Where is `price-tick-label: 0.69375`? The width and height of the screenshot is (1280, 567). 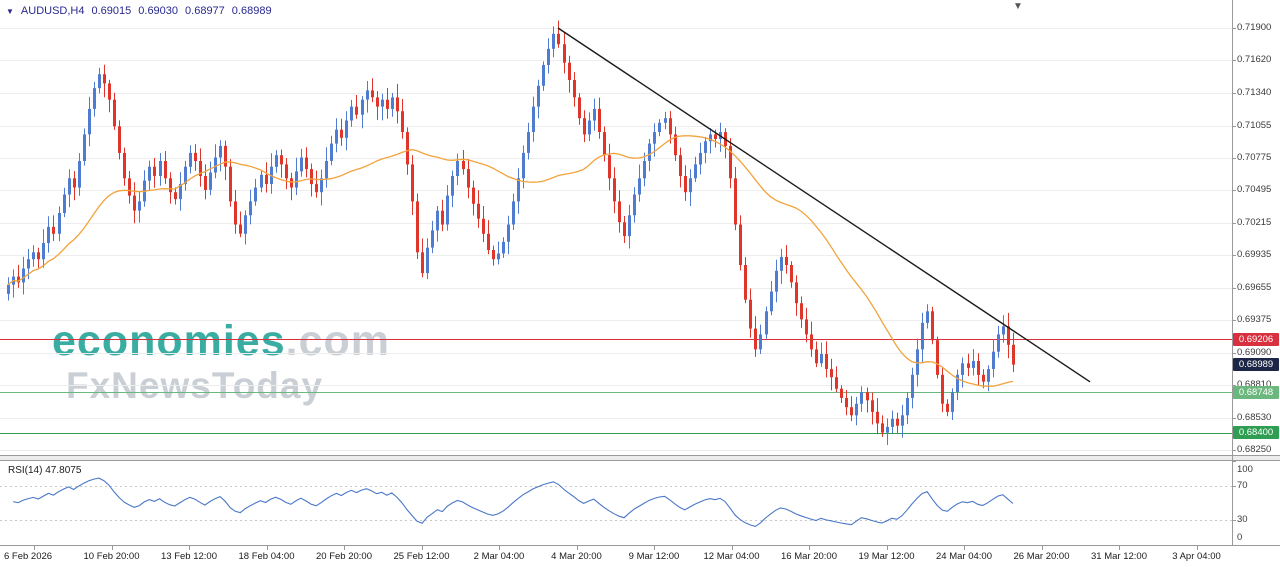
price-tick-label: 0.69375 is located at coordinates (1254, 319).